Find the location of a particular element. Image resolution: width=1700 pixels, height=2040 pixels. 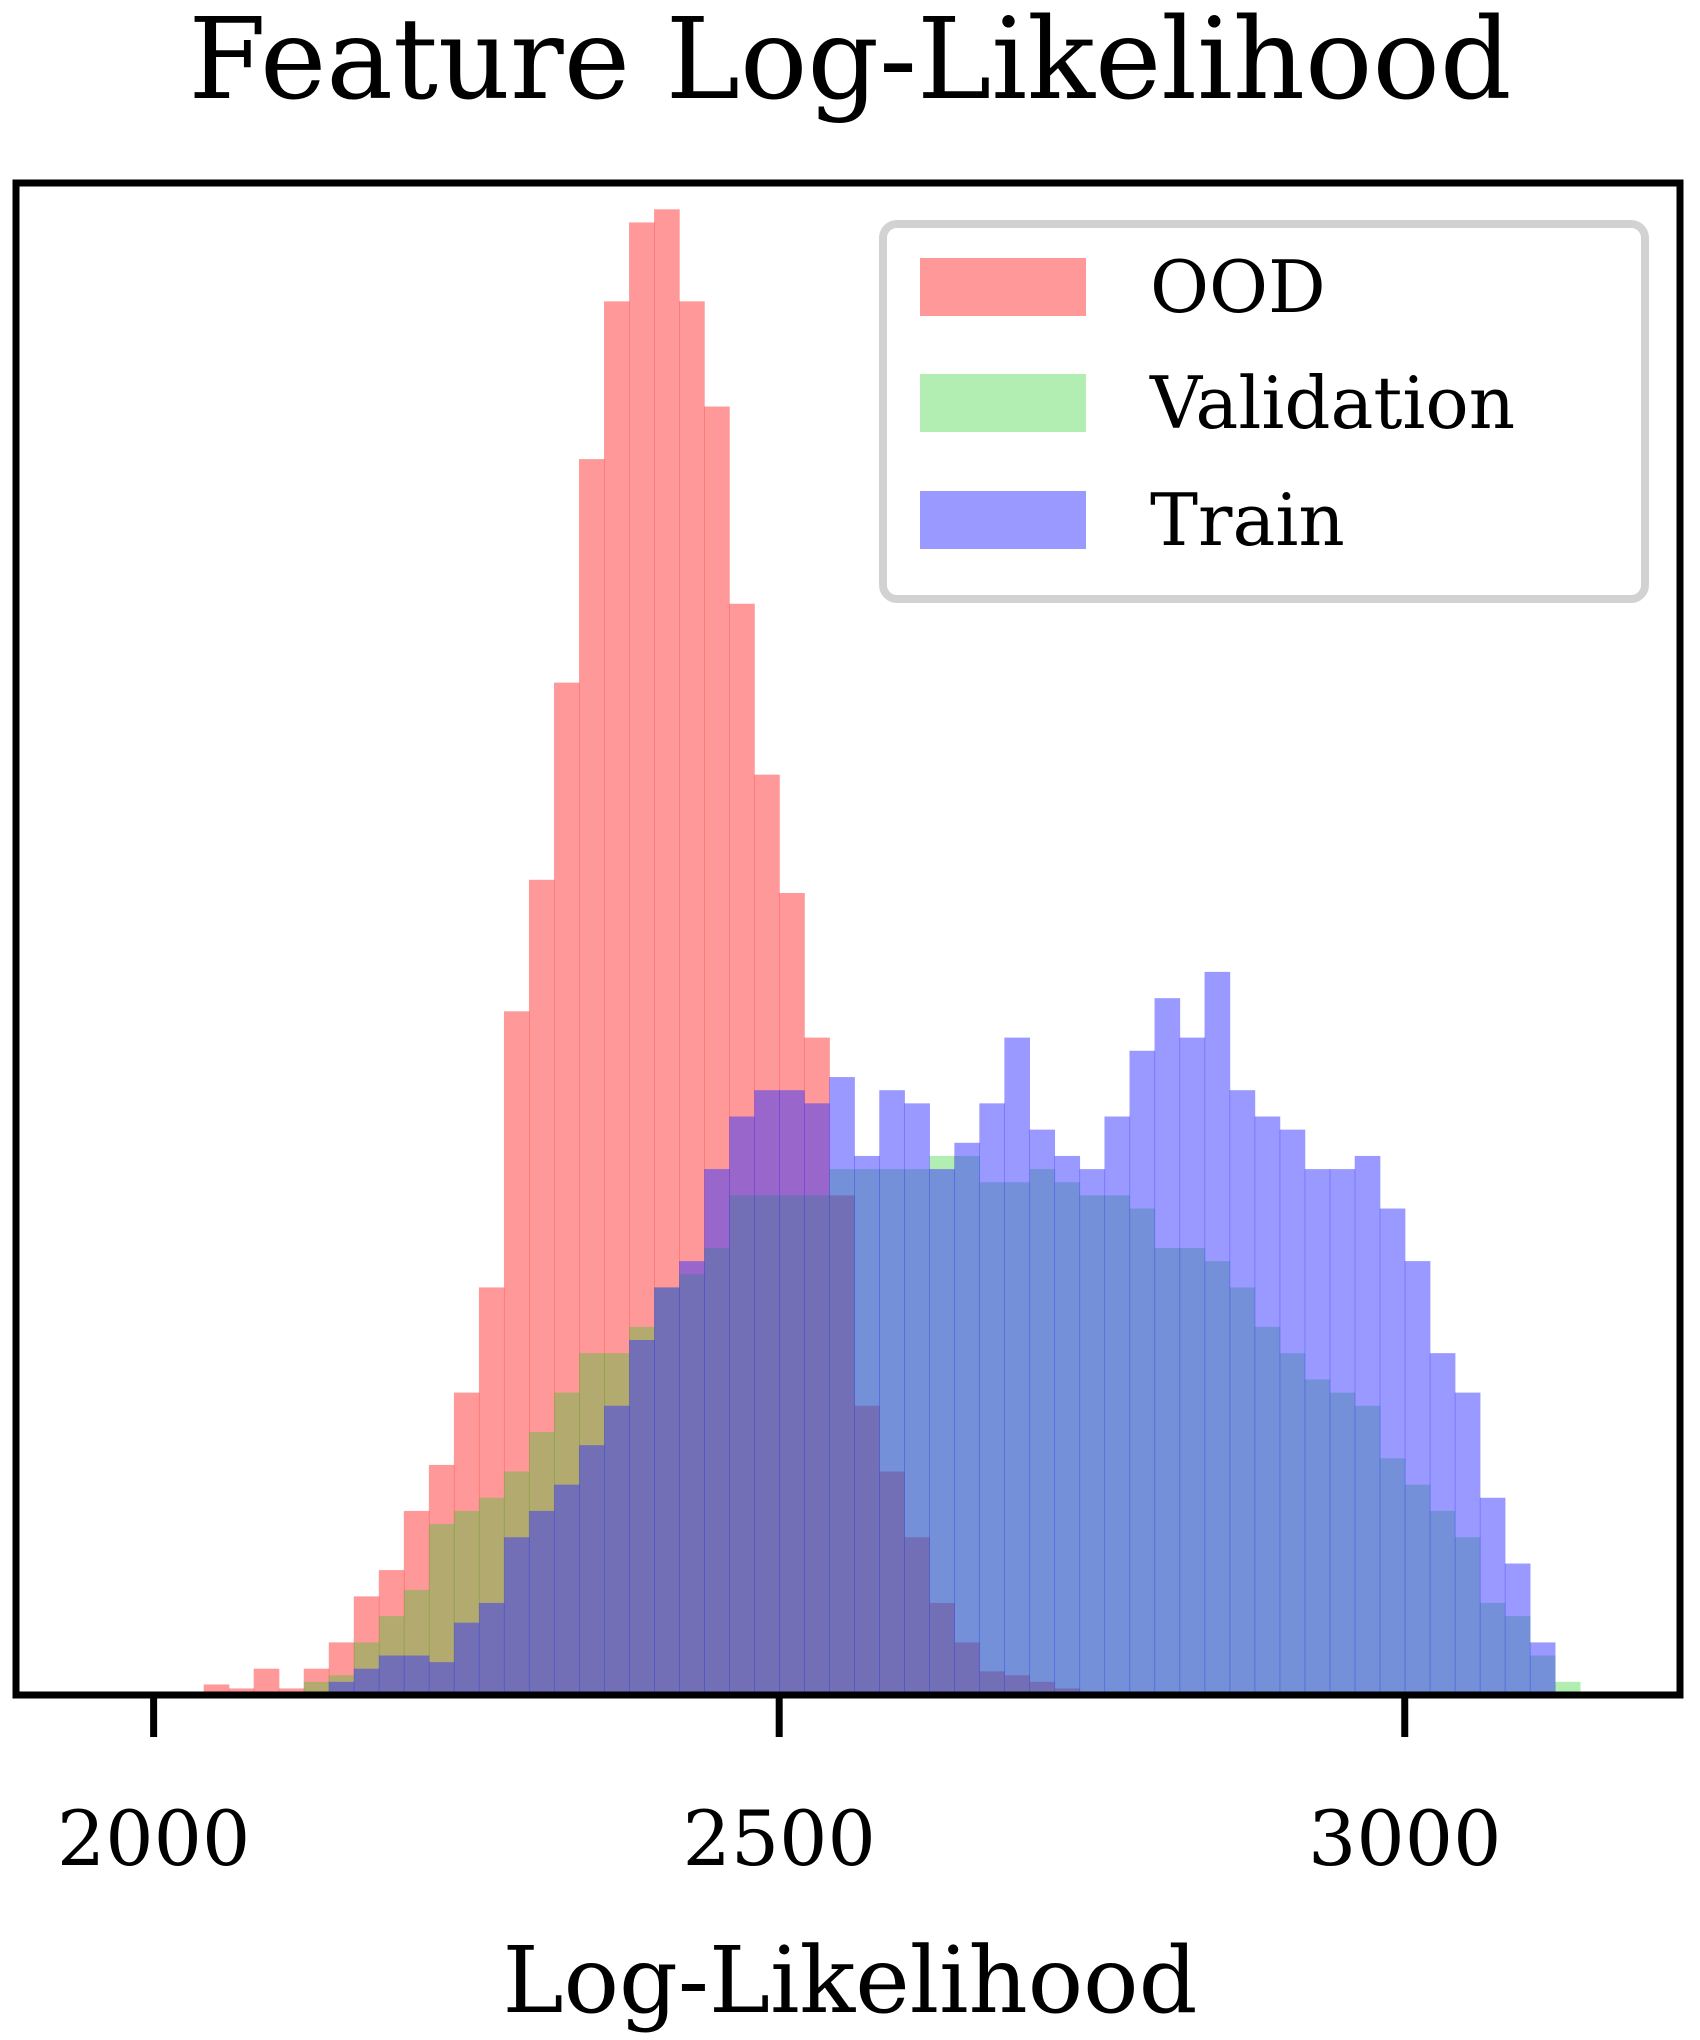

legend-label-validation: Validation is located at coordinates (1332, 403).